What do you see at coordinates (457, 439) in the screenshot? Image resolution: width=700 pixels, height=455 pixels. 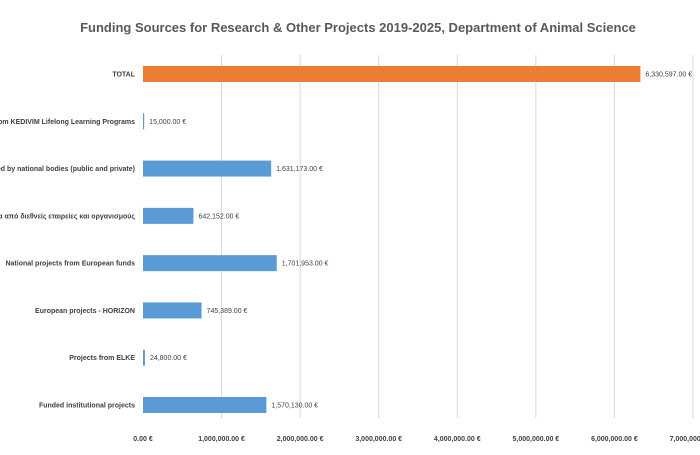 I see `x-tick-label: 4,000,000.00 €` at bounding box center [457, 439].